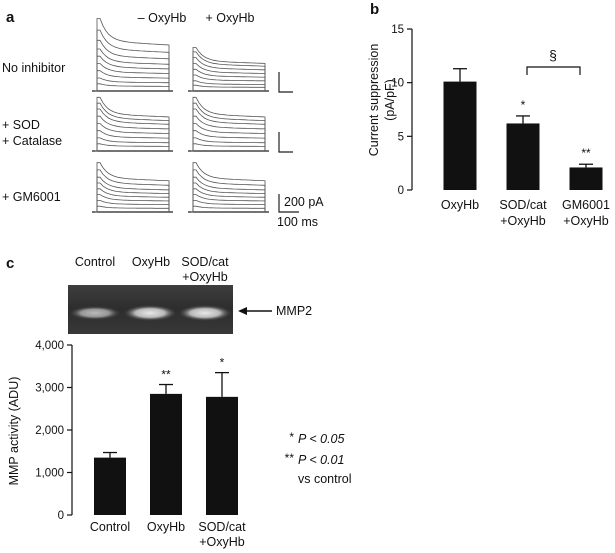 This screenshot has height=553, width=615. Describe the element at coordinates (321, 460) in the screenshot. I see `legend-text-p001: P < 0.01` at that location.